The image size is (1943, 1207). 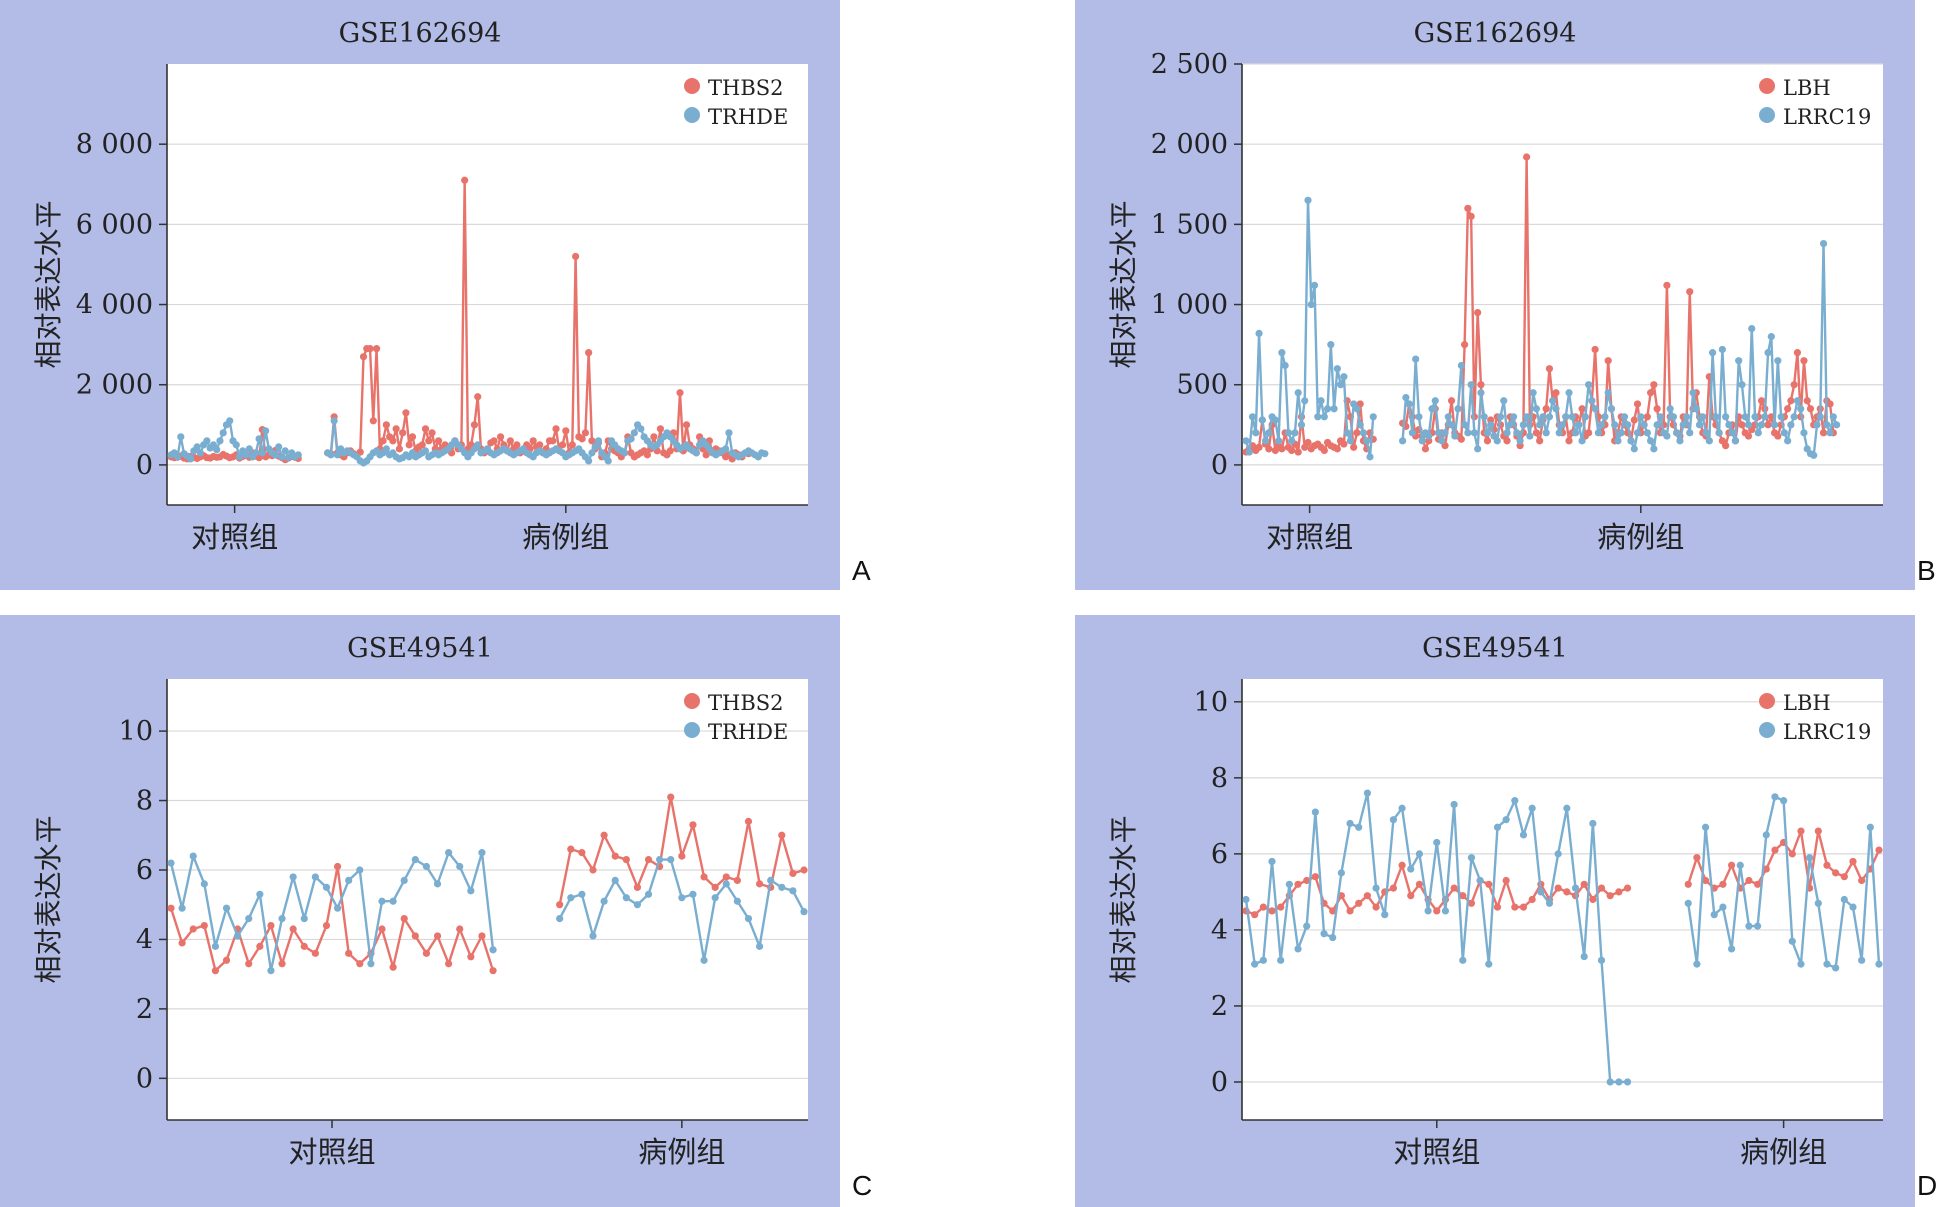 What do you see at coordinates (1202, 385) in the screenshot?
I see `y-tick-label: 500` at bounding box center [1202, 385].